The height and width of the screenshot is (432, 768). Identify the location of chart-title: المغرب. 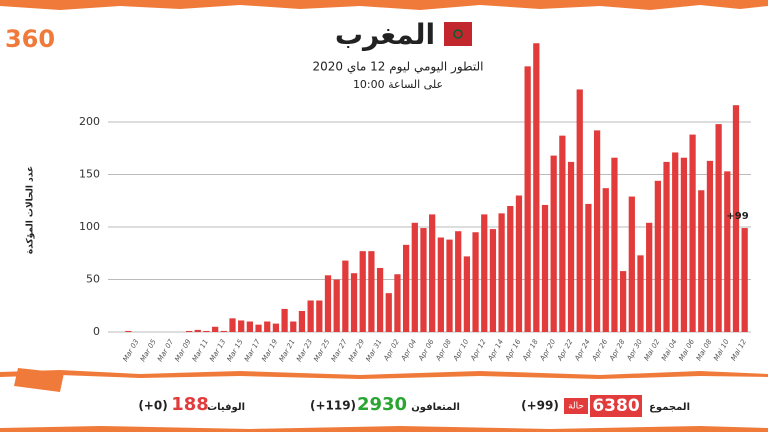
(385, 34).